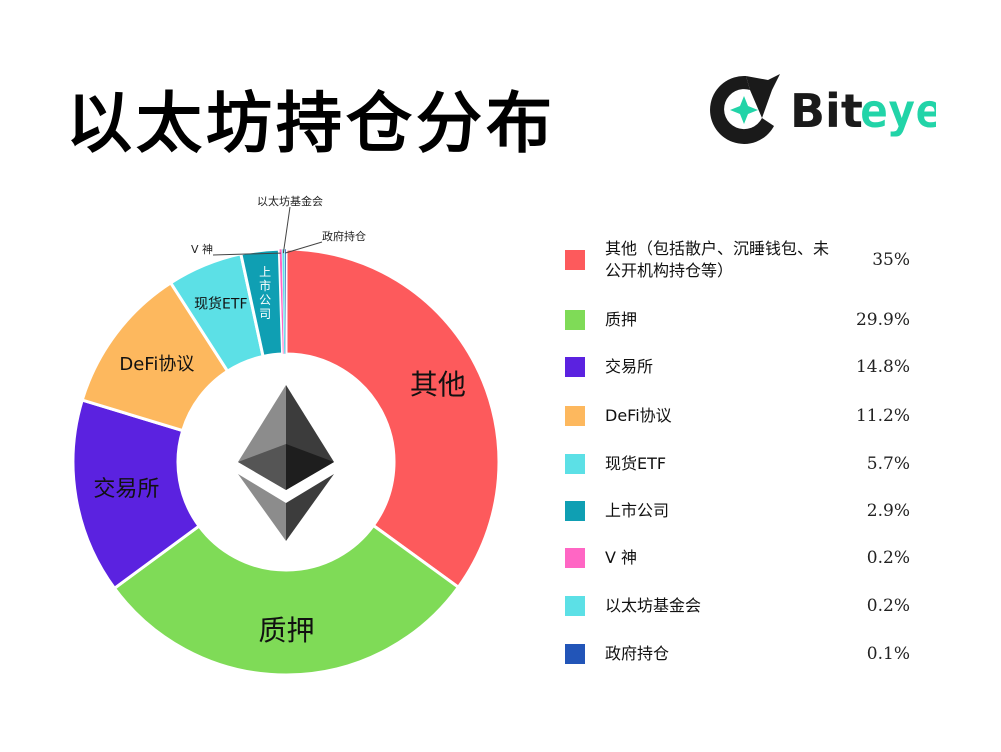  Describe the element at coordinates (290, 201) in the screenshot. I see `slice-label: 以太坊基金会` at that location.